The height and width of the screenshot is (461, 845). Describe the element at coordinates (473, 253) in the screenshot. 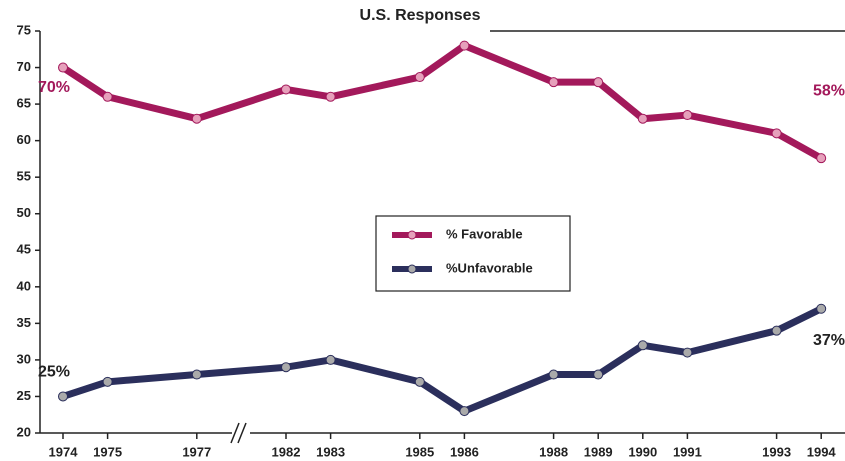

I see `legend` at that location.